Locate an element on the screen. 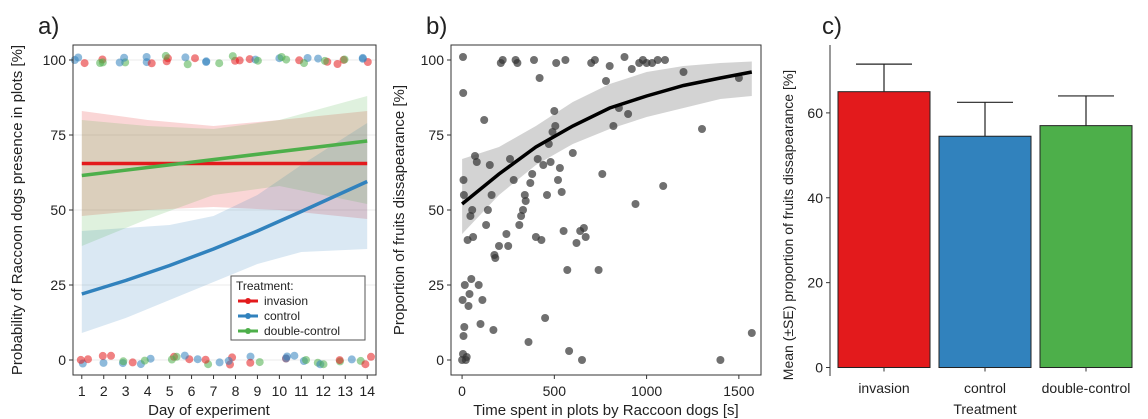  bar-invasion is located at coordinates (884, 230).